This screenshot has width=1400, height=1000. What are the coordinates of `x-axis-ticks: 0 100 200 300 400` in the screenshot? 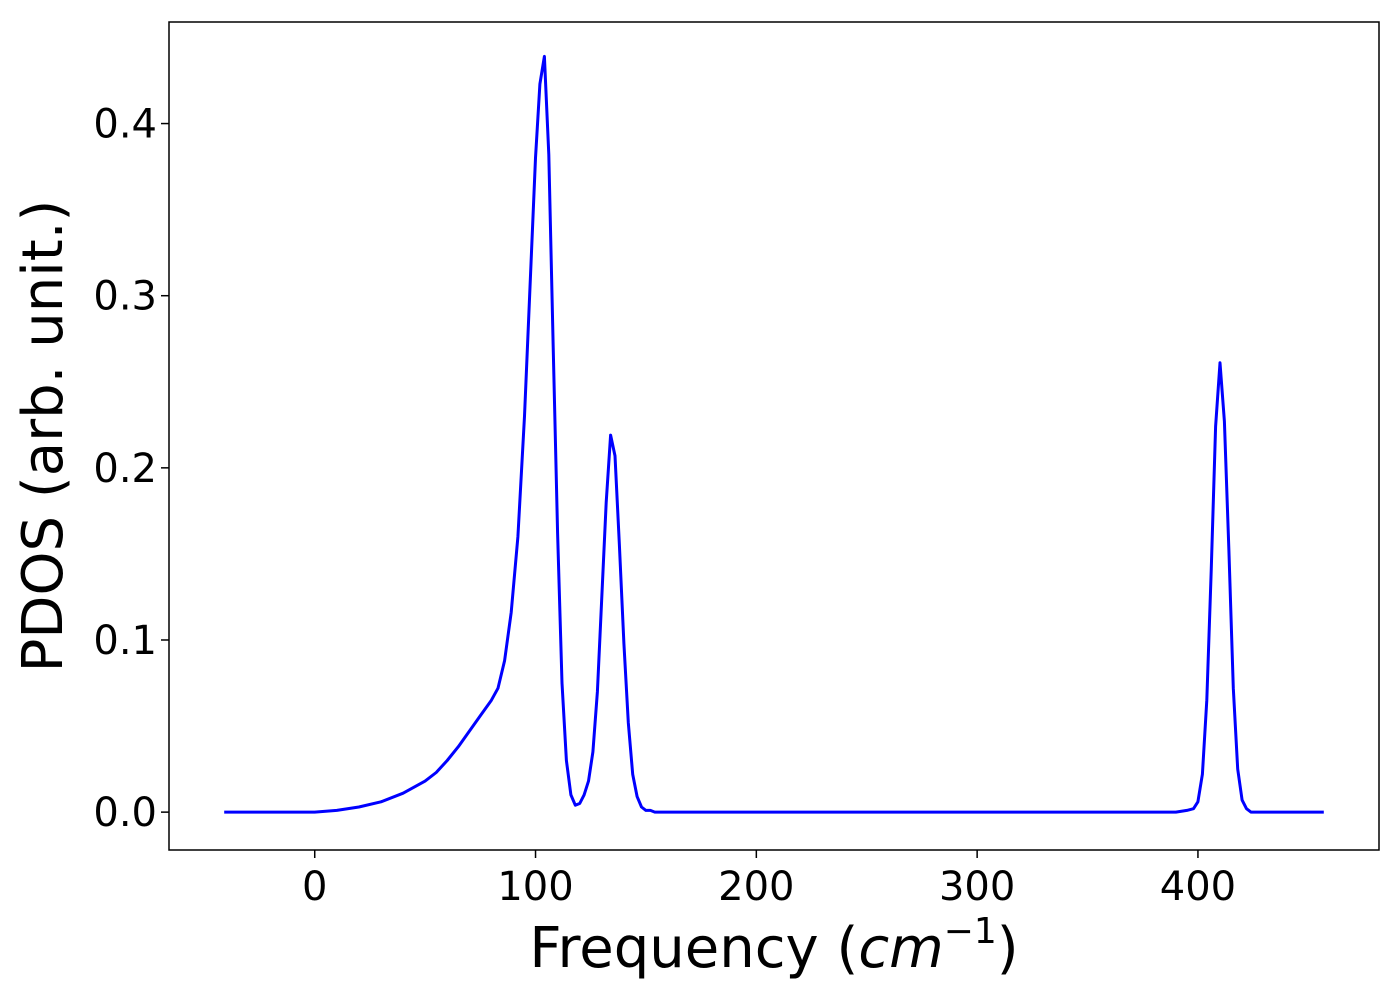 It's located at (769, 880).